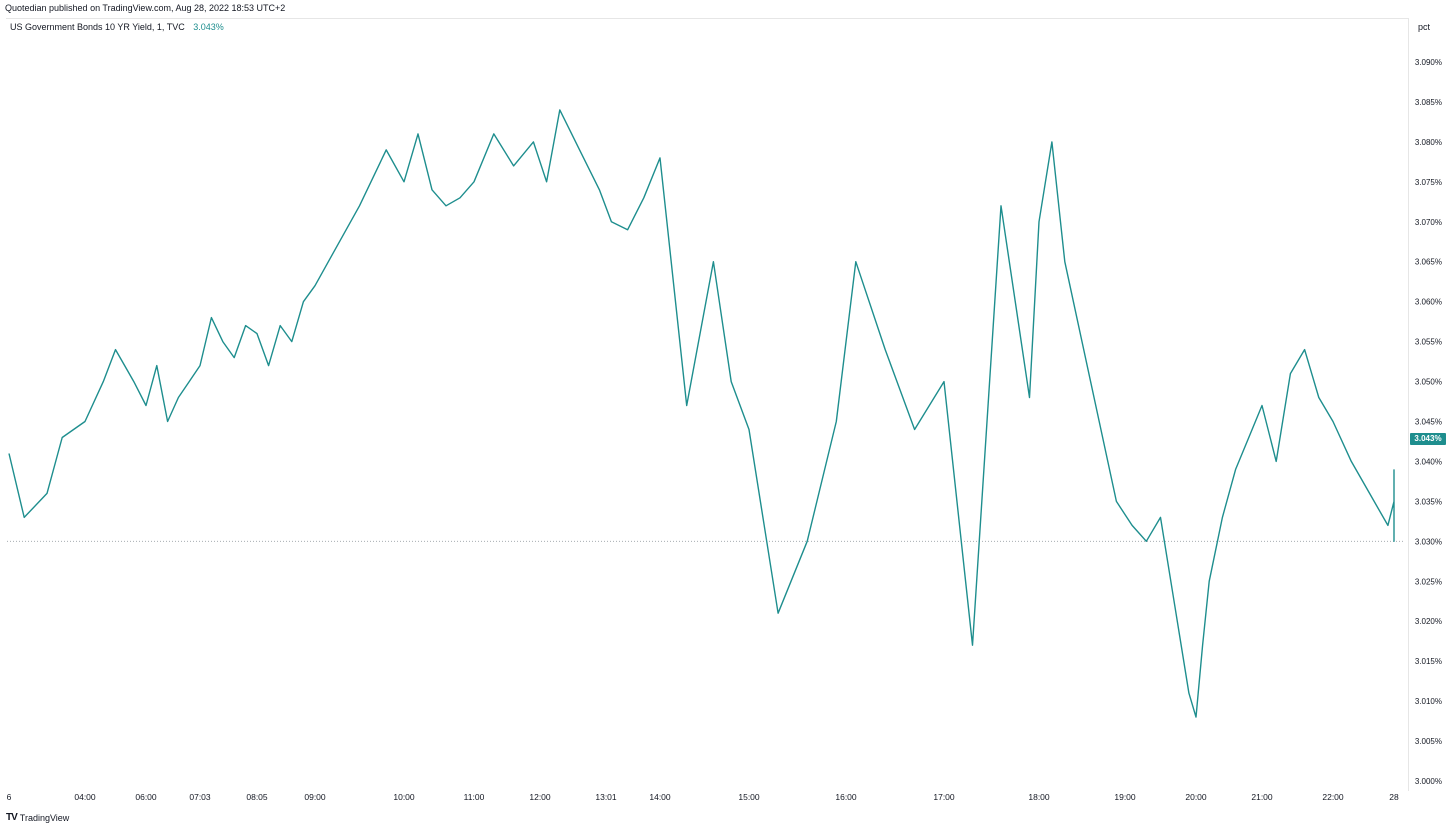 This screenshot has width=1456, height=830. Describe the element at coordinates (44, 817) in the screenshot. I see `tradingview-name: TradingView` at that location.